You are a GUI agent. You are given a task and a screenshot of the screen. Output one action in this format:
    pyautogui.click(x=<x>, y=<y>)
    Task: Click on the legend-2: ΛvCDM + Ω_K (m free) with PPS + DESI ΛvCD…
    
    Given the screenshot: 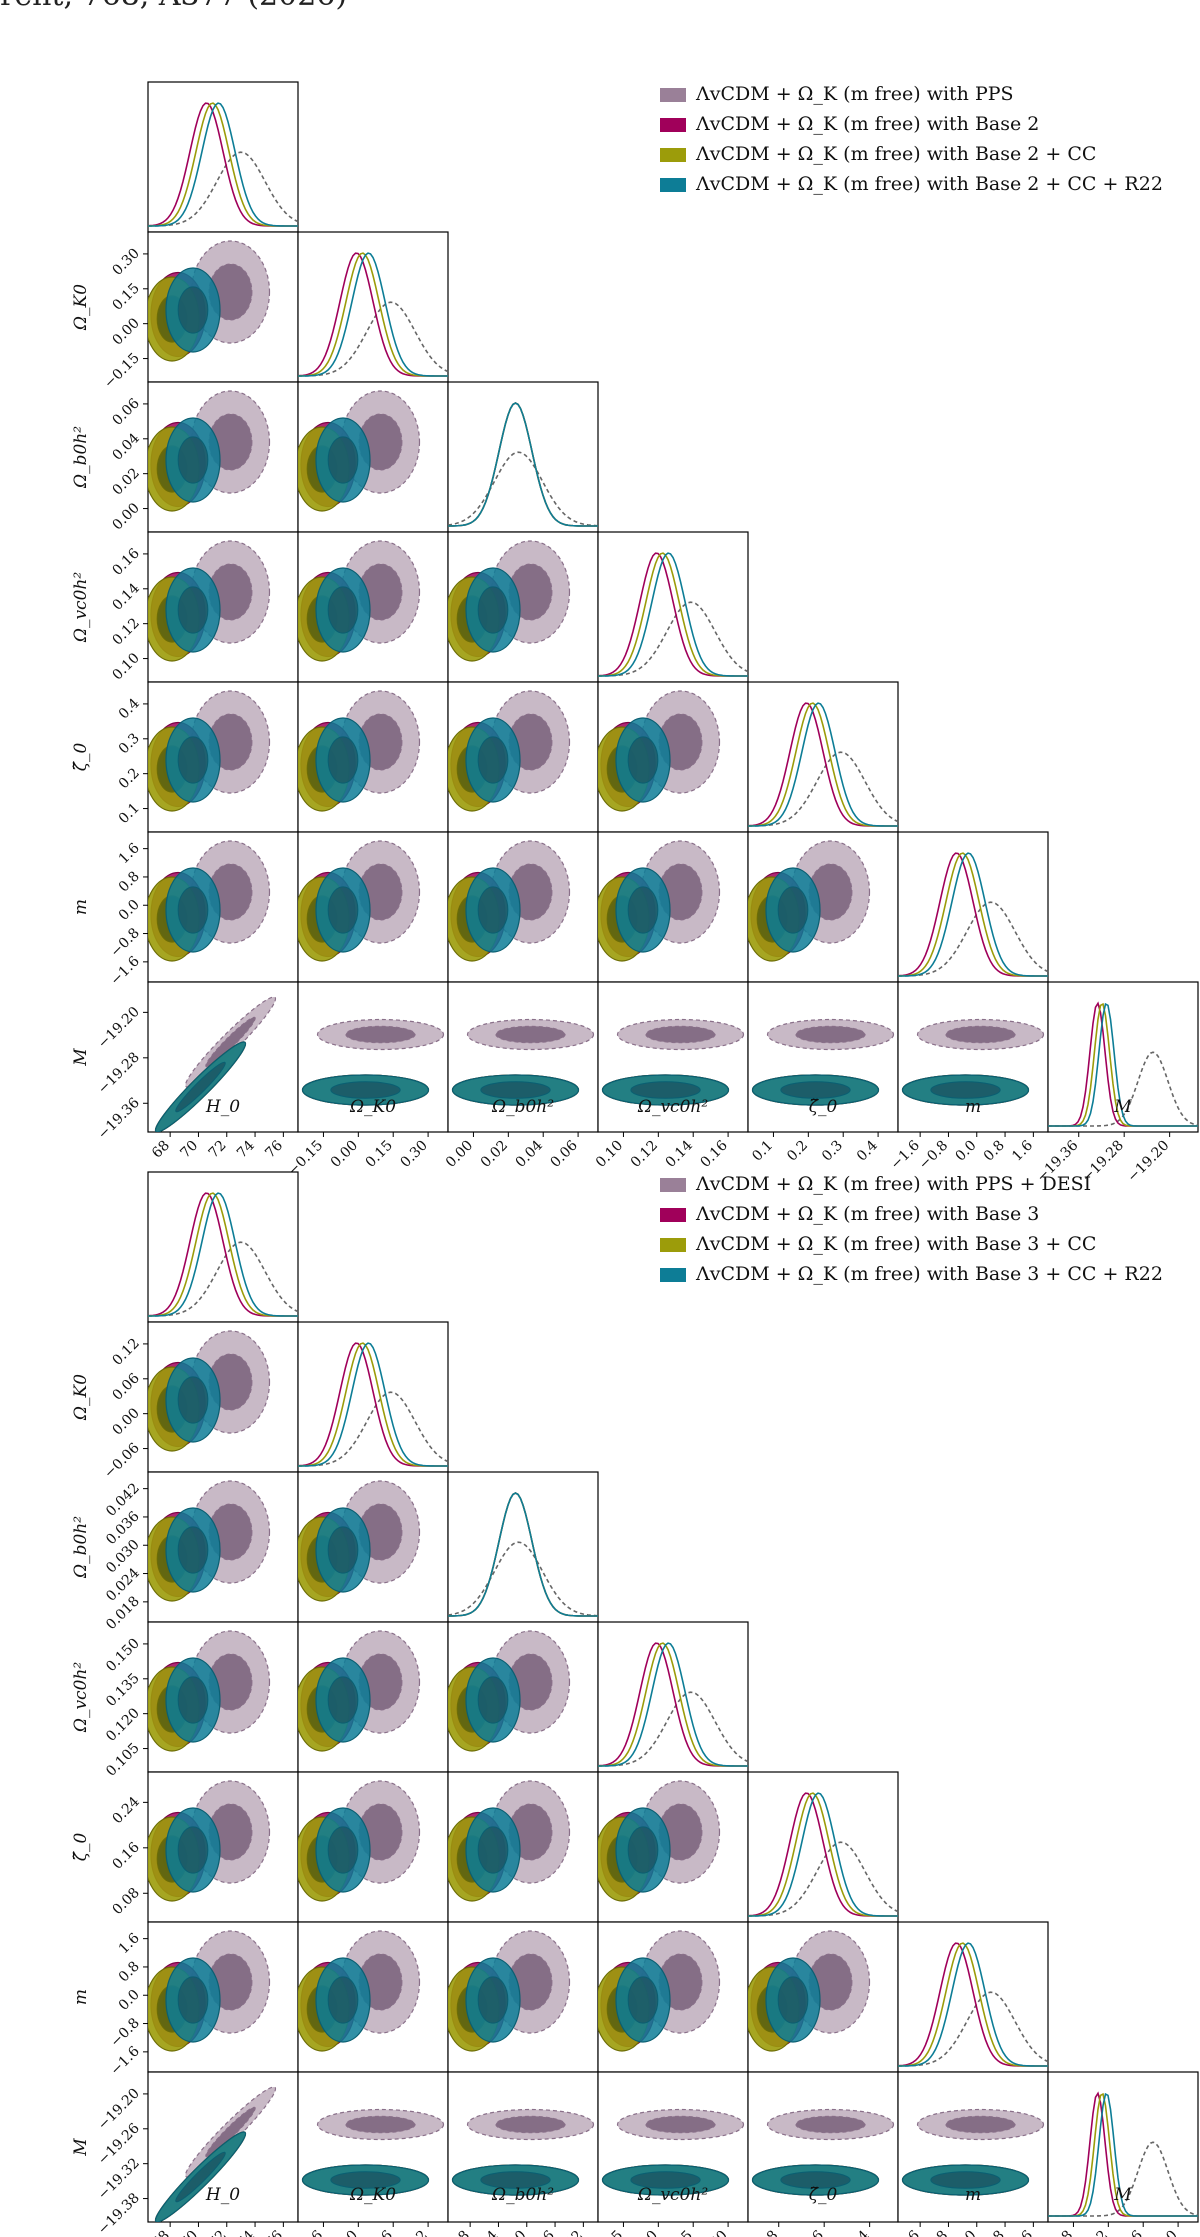 What is the action you would take?
    pyautogui.click(x=911, y=1229)
    